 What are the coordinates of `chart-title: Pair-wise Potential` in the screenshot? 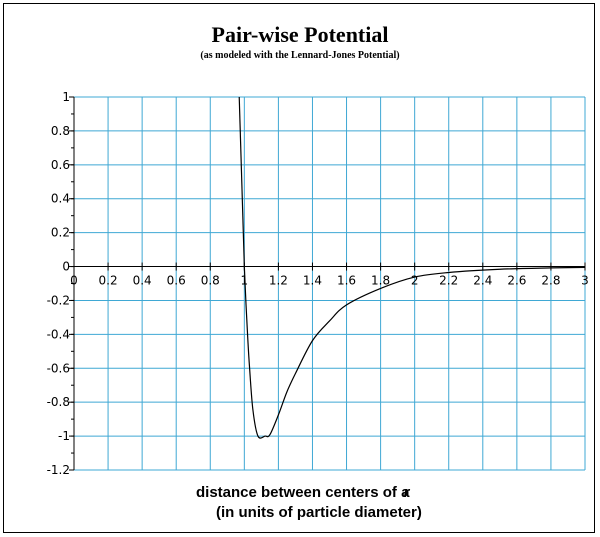 It's located at (300, 34).